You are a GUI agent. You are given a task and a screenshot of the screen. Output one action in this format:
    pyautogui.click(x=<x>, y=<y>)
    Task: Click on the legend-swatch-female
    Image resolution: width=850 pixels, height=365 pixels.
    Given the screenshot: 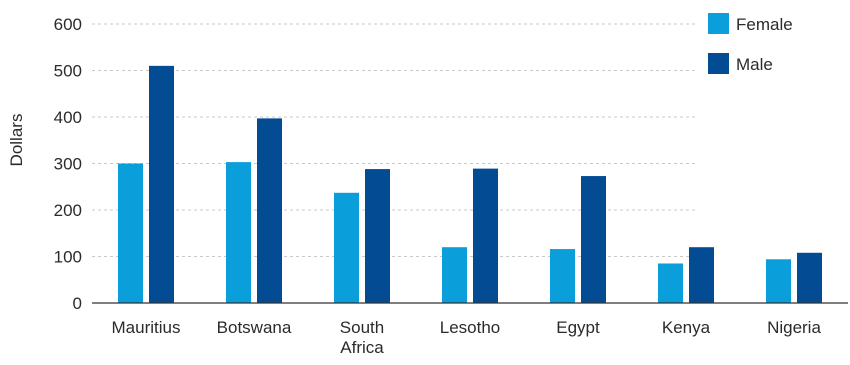 What is the action you would take?
    pyautogui.click(x=718, y=23)
    